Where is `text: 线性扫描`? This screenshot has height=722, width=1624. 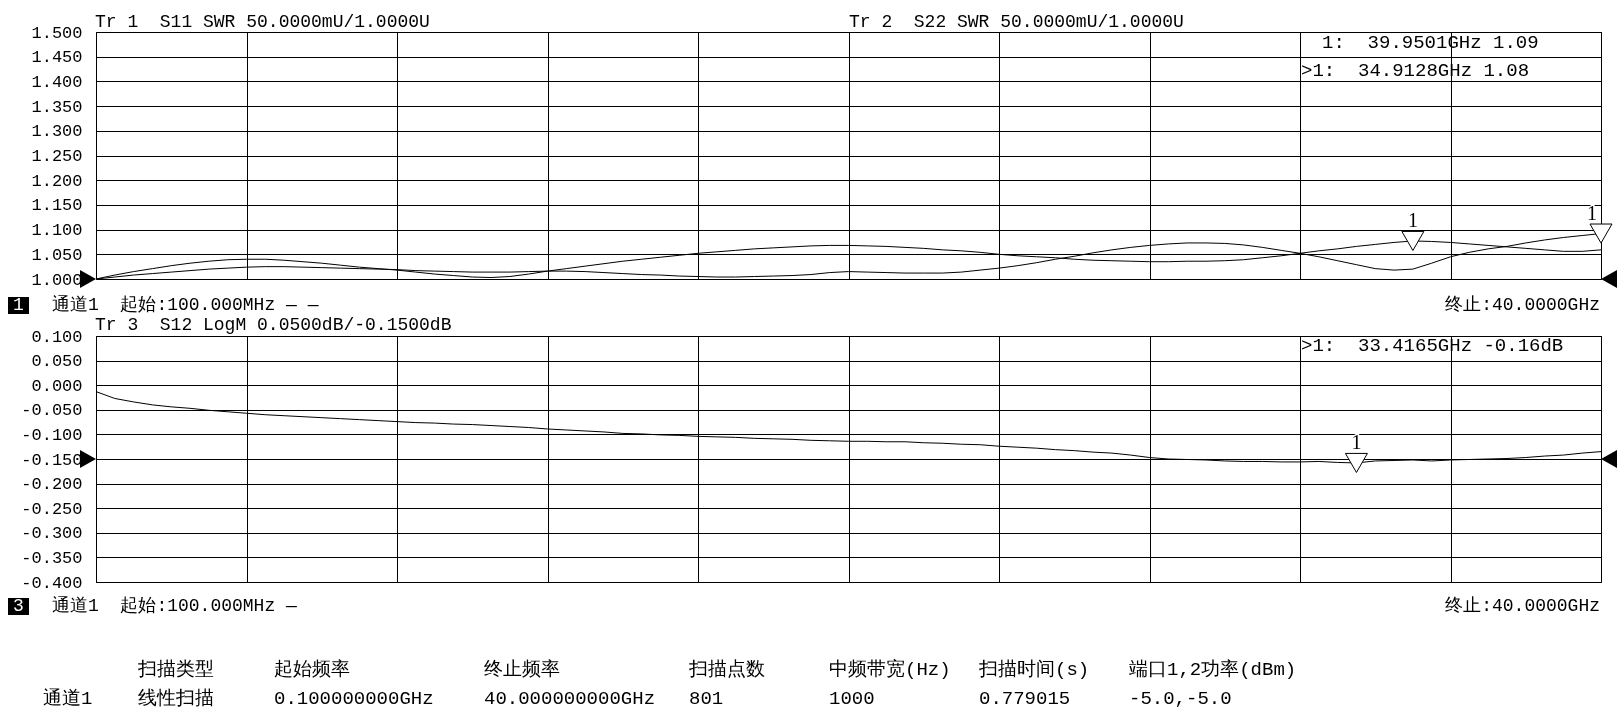
text: 线性扫描 is located at coordinates (176, 699).